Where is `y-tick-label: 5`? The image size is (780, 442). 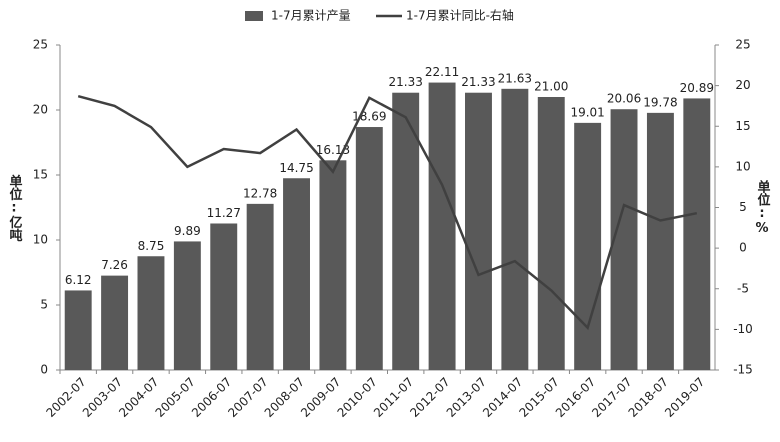
y-tick-label: 5 is located at coordinates (44, 305).